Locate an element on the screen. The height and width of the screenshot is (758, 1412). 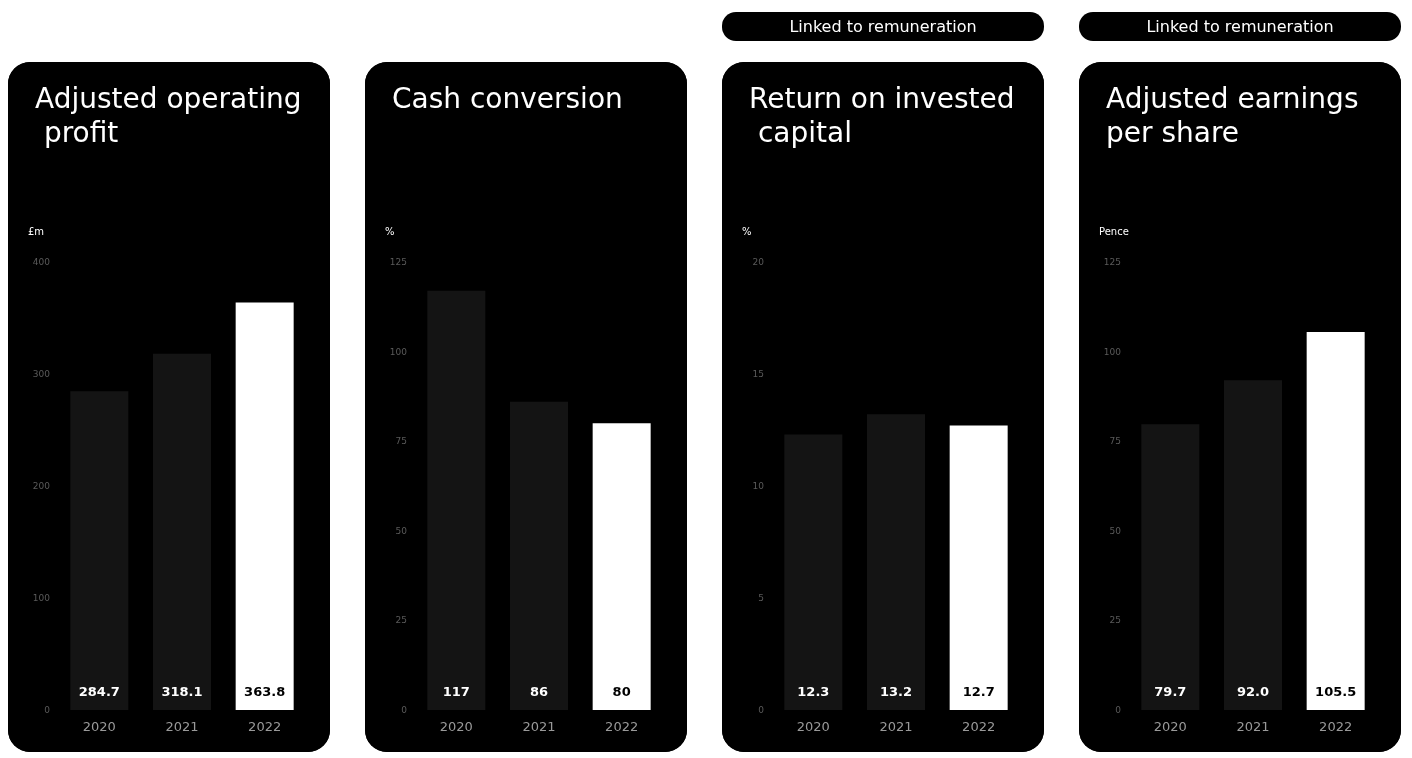
chart-title: Adjusted earnings per share is located at coordinates (1237, 115).